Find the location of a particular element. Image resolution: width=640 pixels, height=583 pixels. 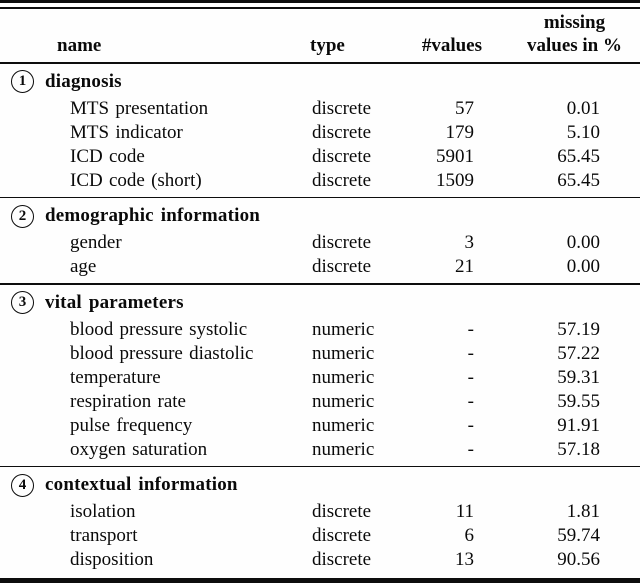

cell-name: MTS indicator is located at coordinates (126, 132).